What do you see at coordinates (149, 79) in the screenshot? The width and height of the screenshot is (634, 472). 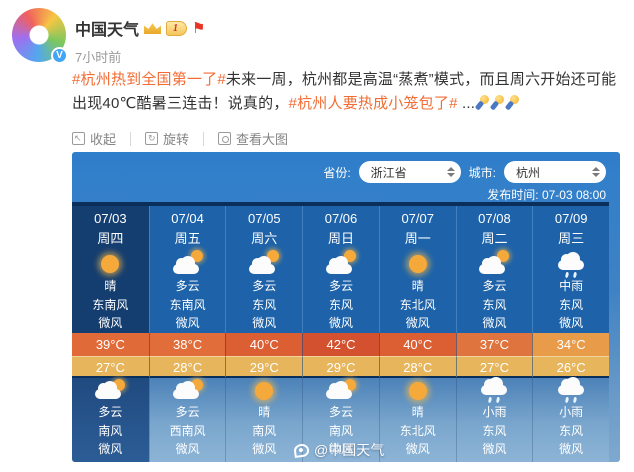 I see `hashtag-link: #杭州热到全国第一了#` at bounding box center [149, 79].